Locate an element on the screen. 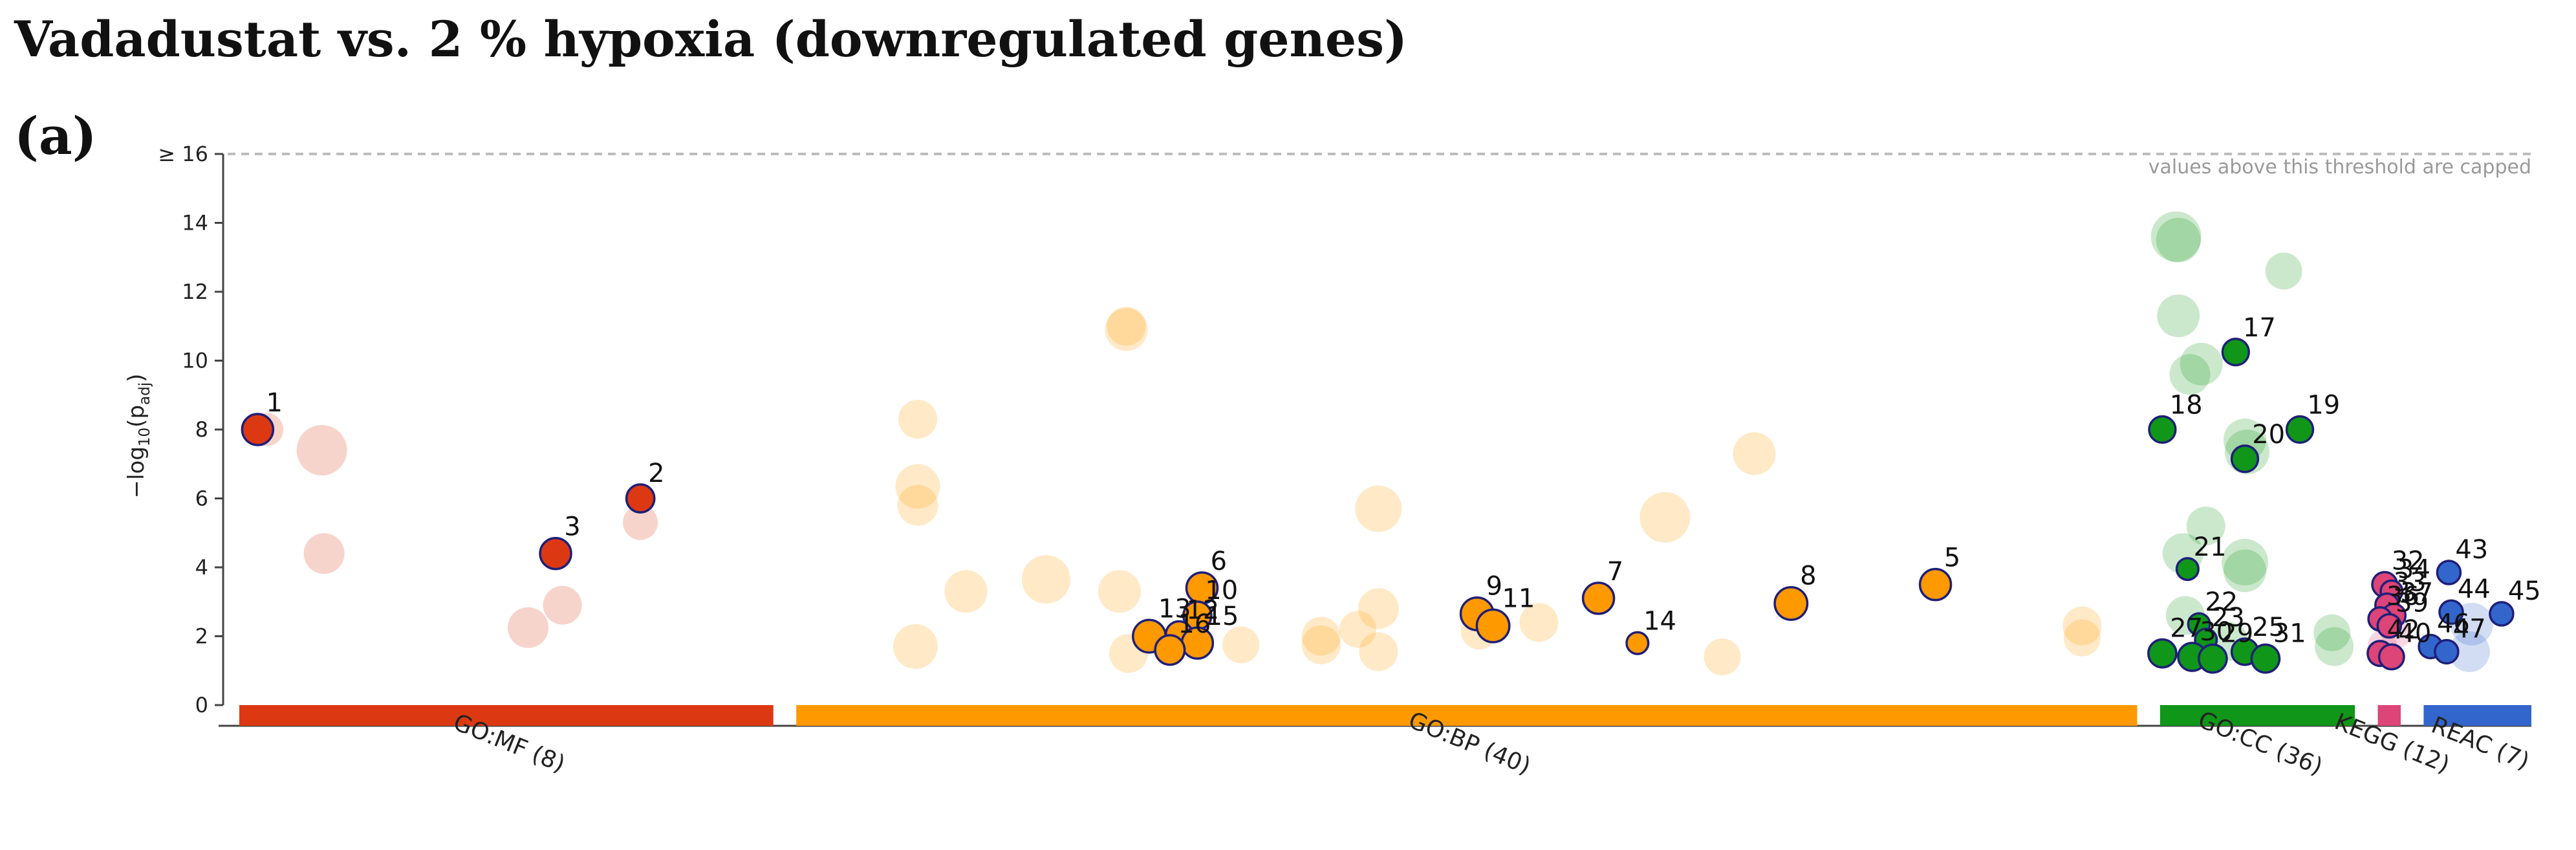 Image resolution: width=2576 pixels, height=850 pixels. point-label: 6 is located at coordinates (1219, 561).